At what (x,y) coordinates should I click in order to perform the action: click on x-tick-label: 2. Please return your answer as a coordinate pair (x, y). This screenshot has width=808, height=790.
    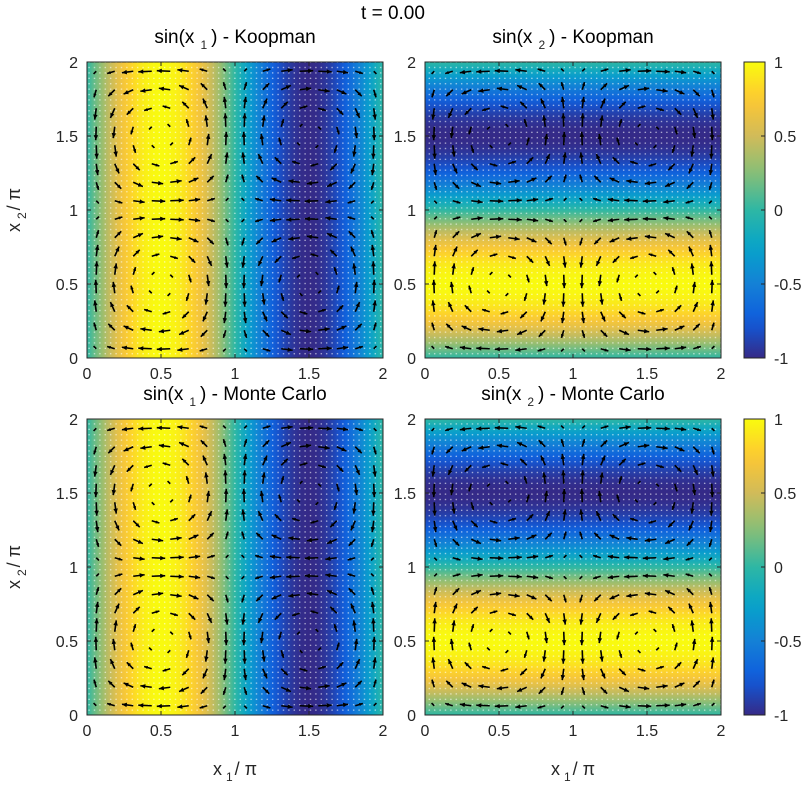
    Looking at the image, I should click on (721, 374).